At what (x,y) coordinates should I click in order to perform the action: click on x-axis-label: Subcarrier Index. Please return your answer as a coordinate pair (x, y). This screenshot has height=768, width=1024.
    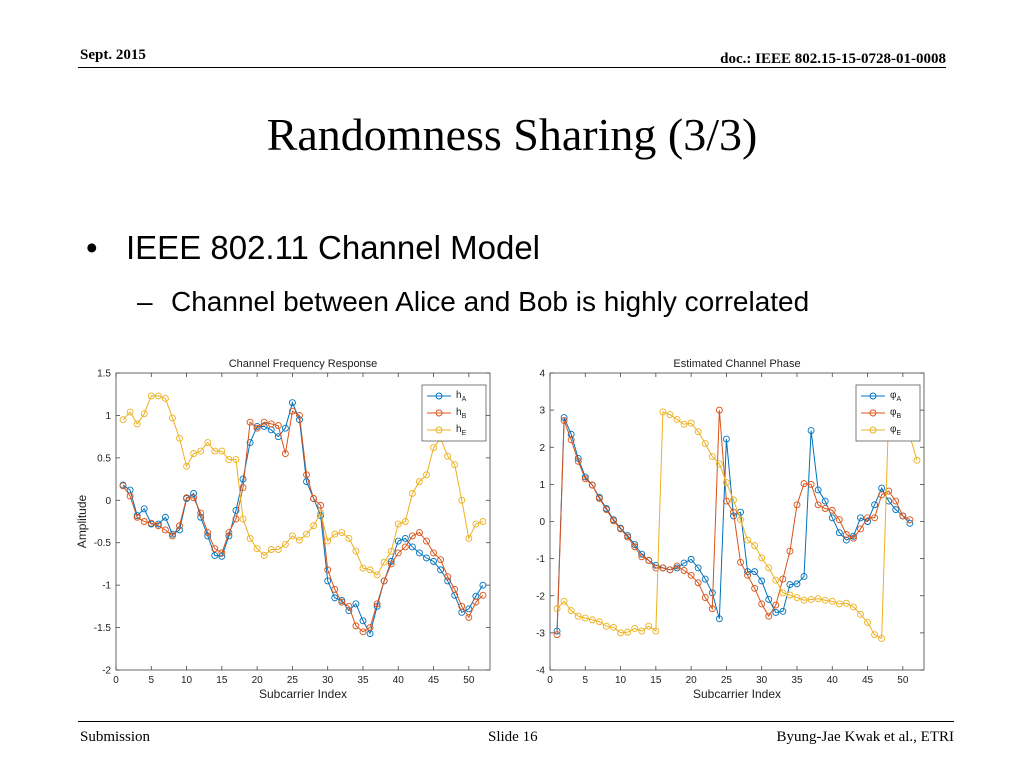
    Looking at the image, I should click on (737, 694).